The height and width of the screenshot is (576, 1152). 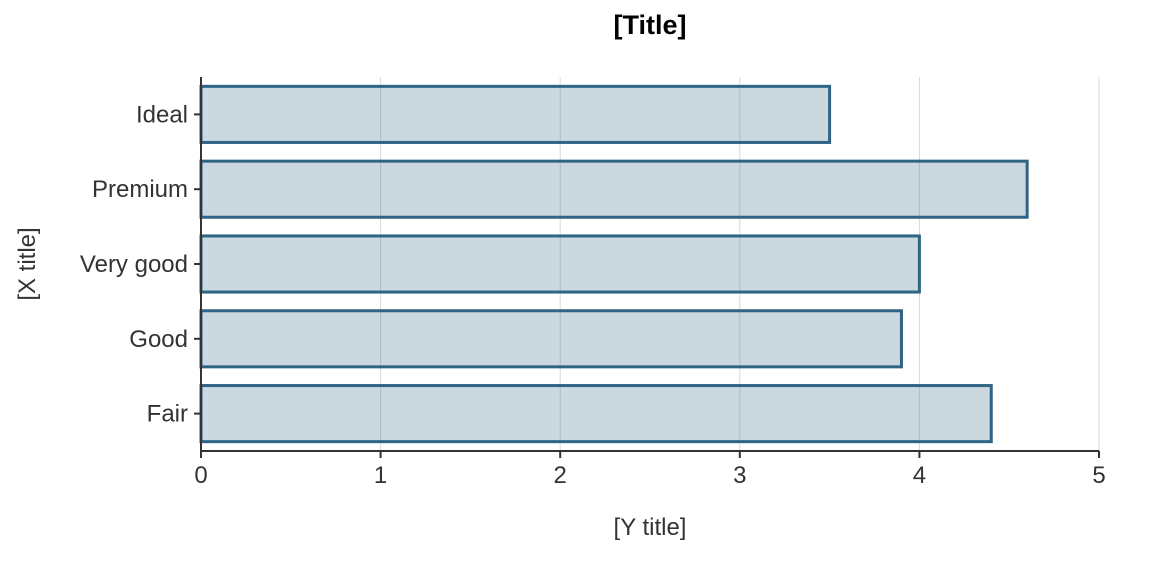 I want to click on bar-very-good, so click(x=560, y=264).